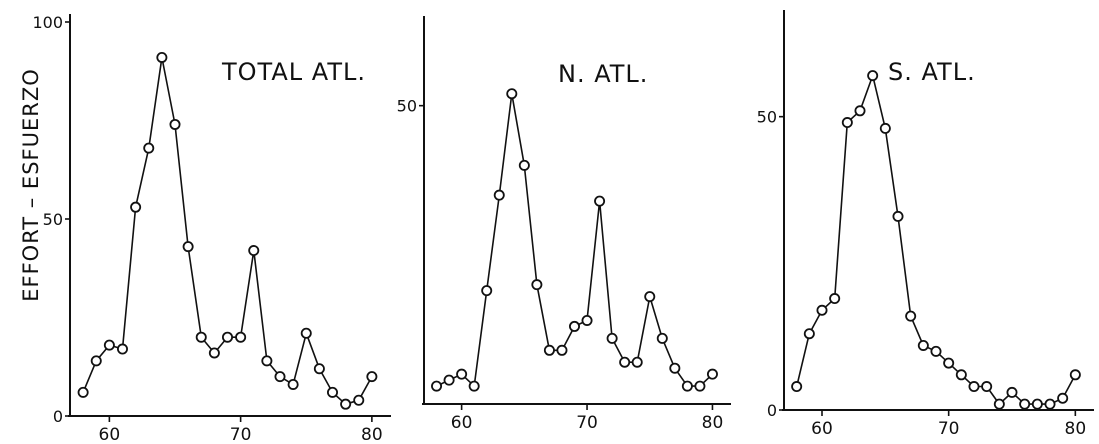 The height and width of the screenshot is (444, 1099). What do you see at coordinates (932, 72) in the screenshot?
I see `panel-title: S. ATL.` at bounding box center [932, 72].